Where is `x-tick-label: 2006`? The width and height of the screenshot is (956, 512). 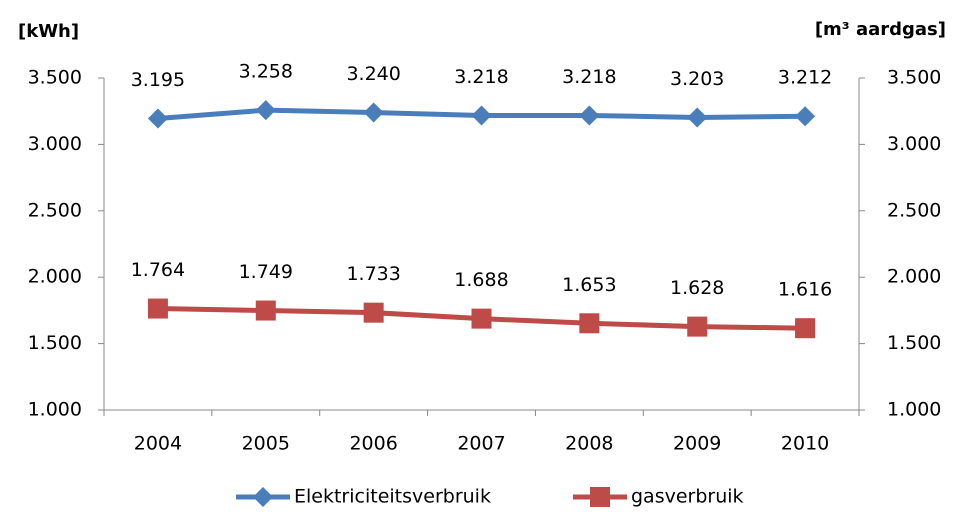 x-tick-label: 2006 is located at coordinates (373, 444).